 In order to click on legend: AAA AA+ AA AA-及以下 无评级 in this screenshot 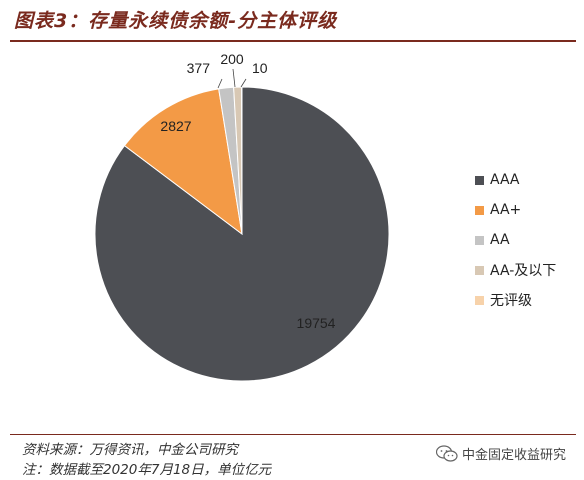, I will do `click(515, 240)`.